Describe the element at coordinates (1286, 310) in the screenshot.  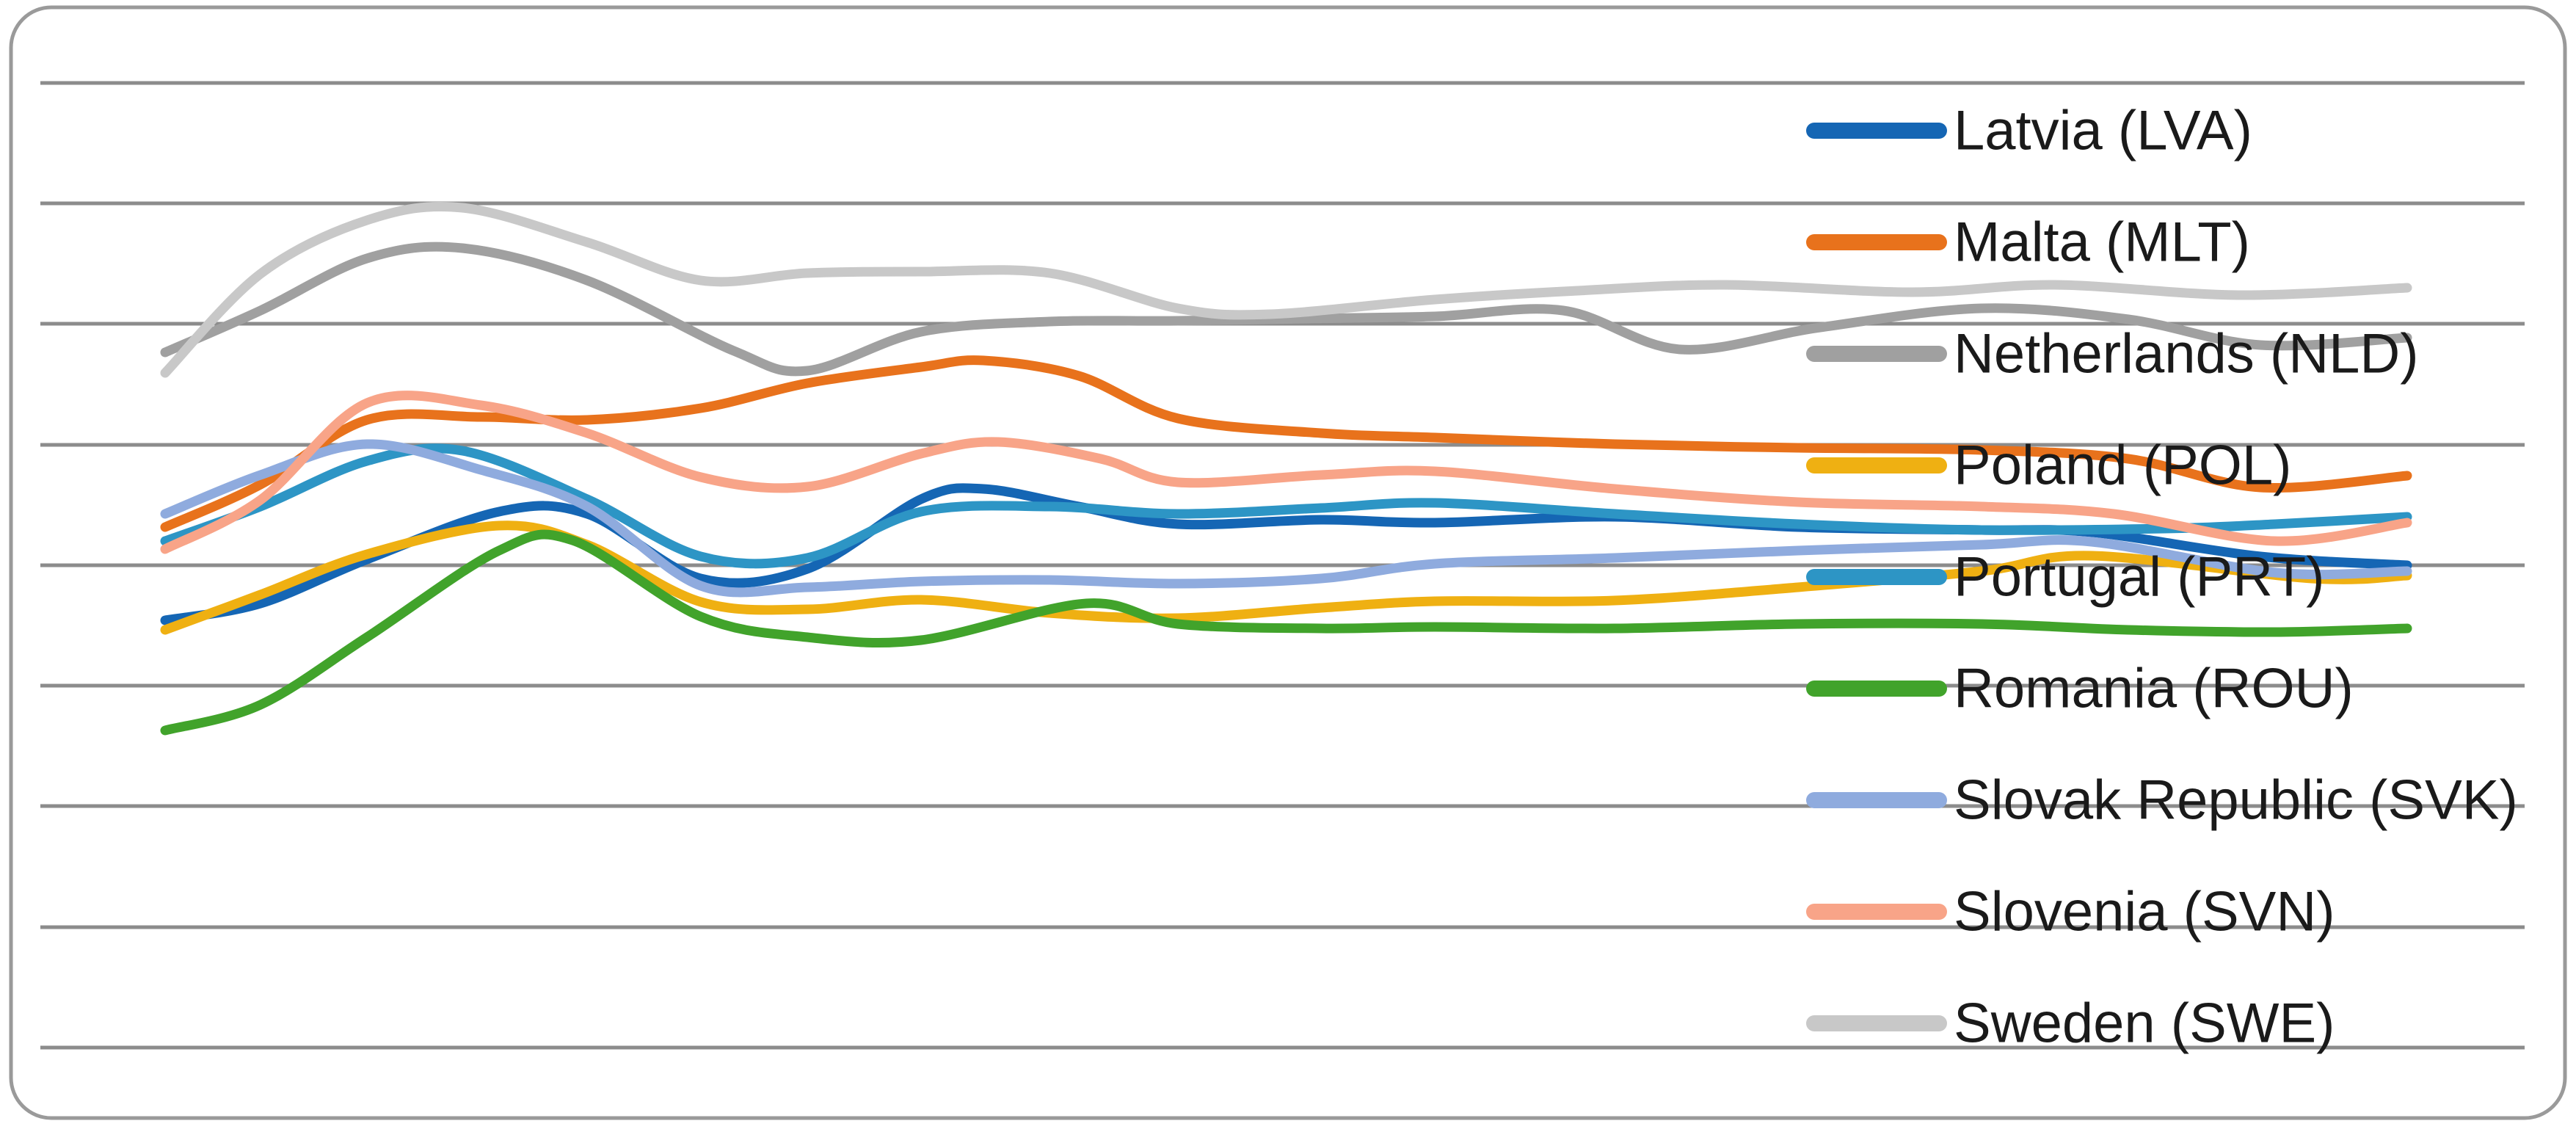
I see `series-line-nld` at that location.